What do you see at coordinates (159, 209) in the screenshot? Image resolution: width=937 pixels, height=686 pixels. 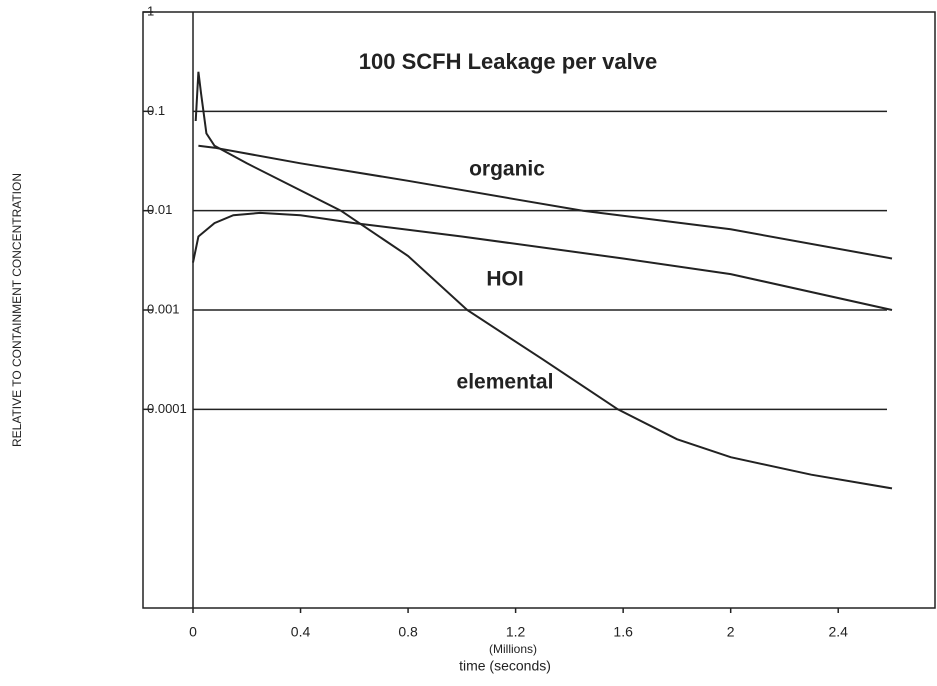 I see `y-tick-label: 0.01` at bounding box center [159, 209].